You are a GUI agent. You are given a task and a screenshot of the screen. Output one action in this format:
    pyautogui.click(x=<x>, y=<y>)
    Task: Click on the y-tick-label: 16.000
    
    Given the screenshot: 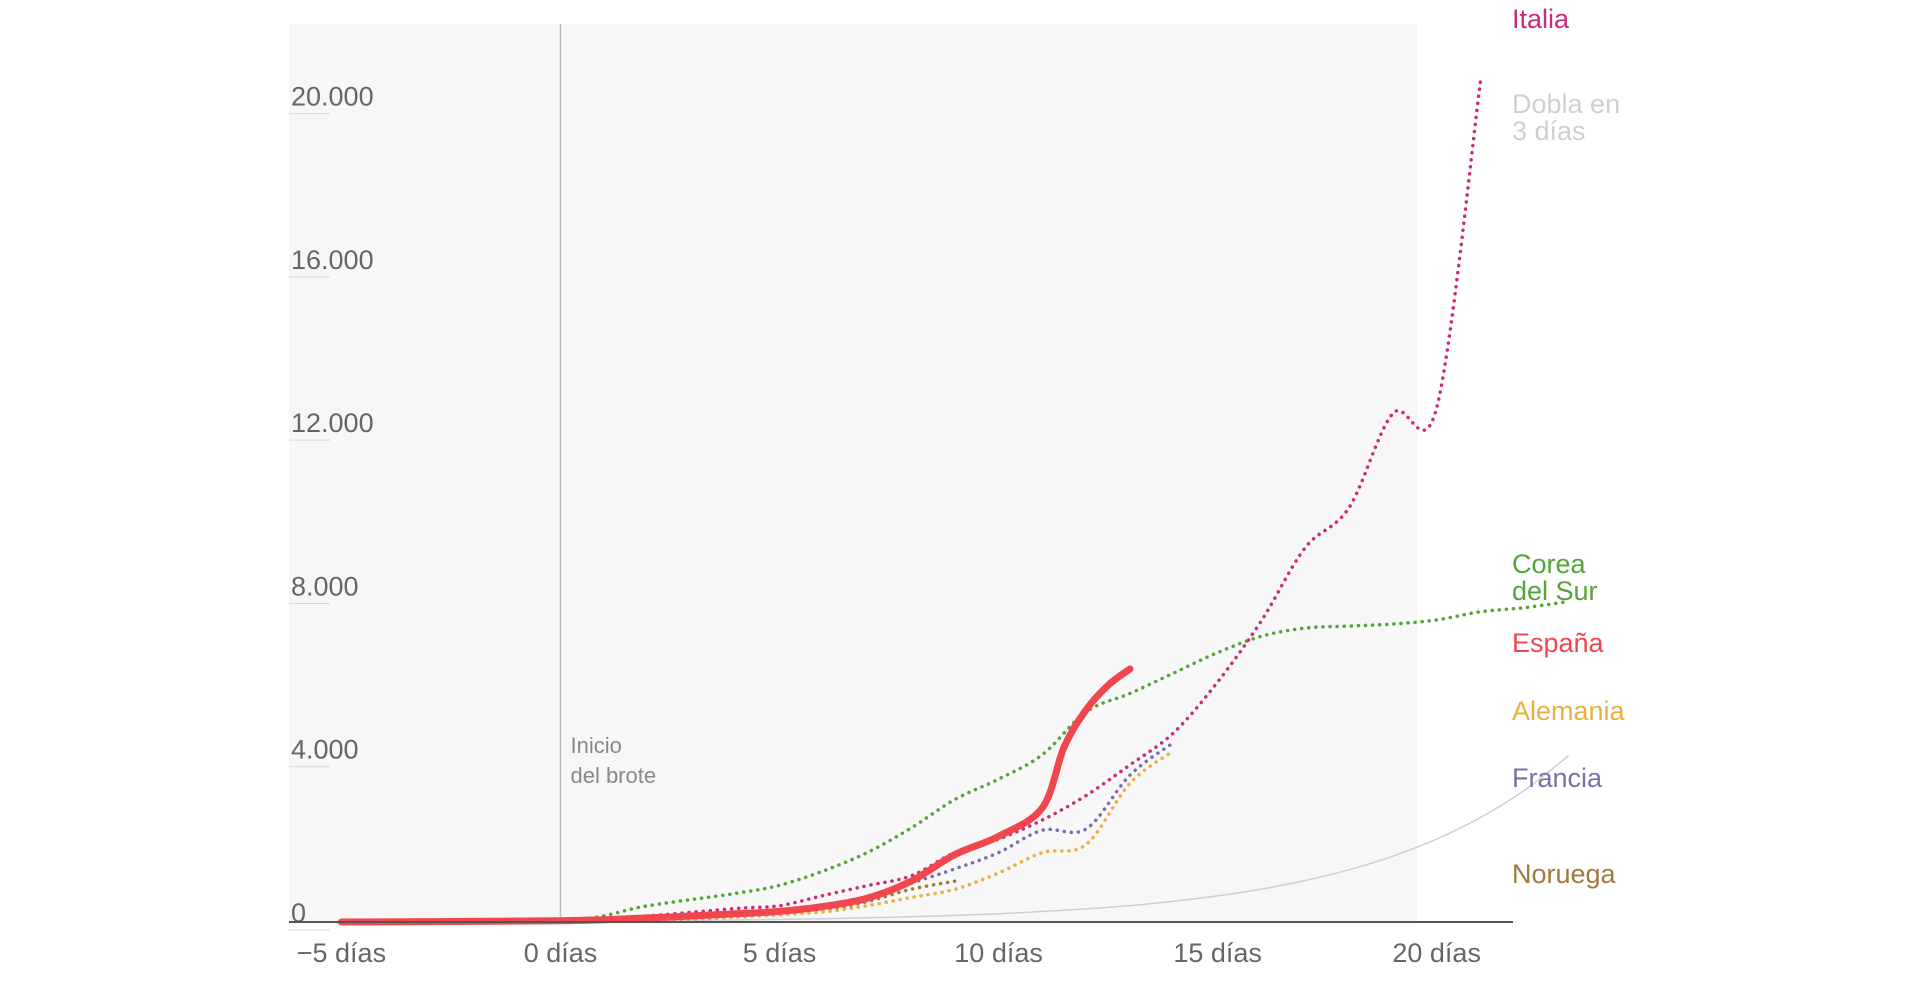 What is the action you would take?
    pyautogui.click(x=332, y=260)
    